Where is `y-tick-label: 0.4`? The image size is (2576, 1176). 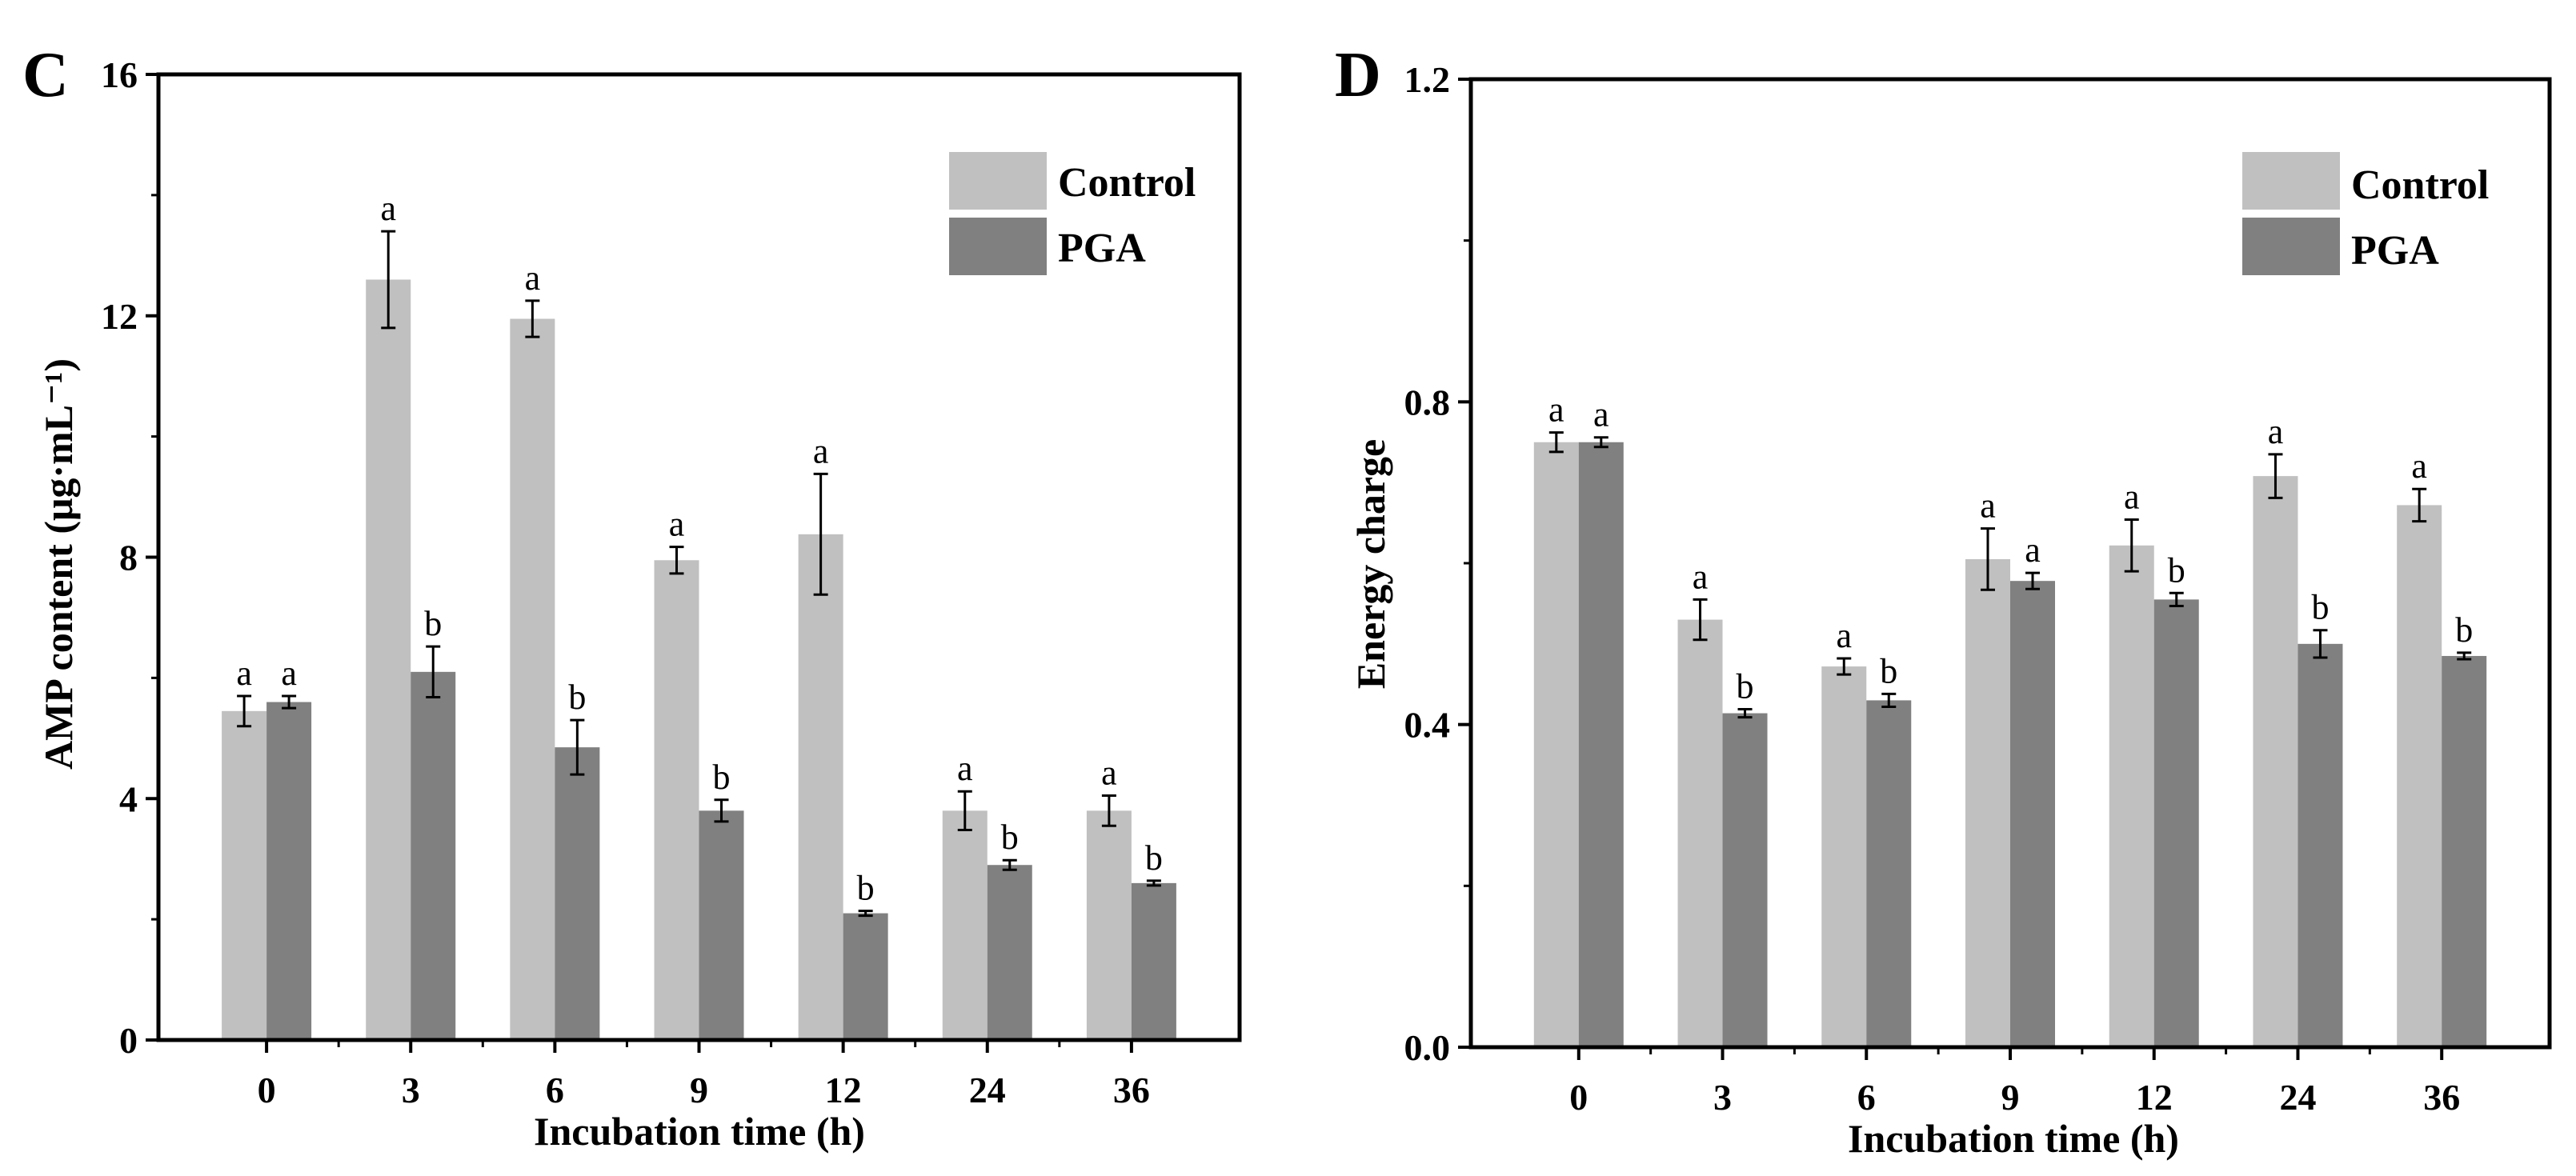 y-tick-label: 0.4 is located at coordinates (1427, 725).